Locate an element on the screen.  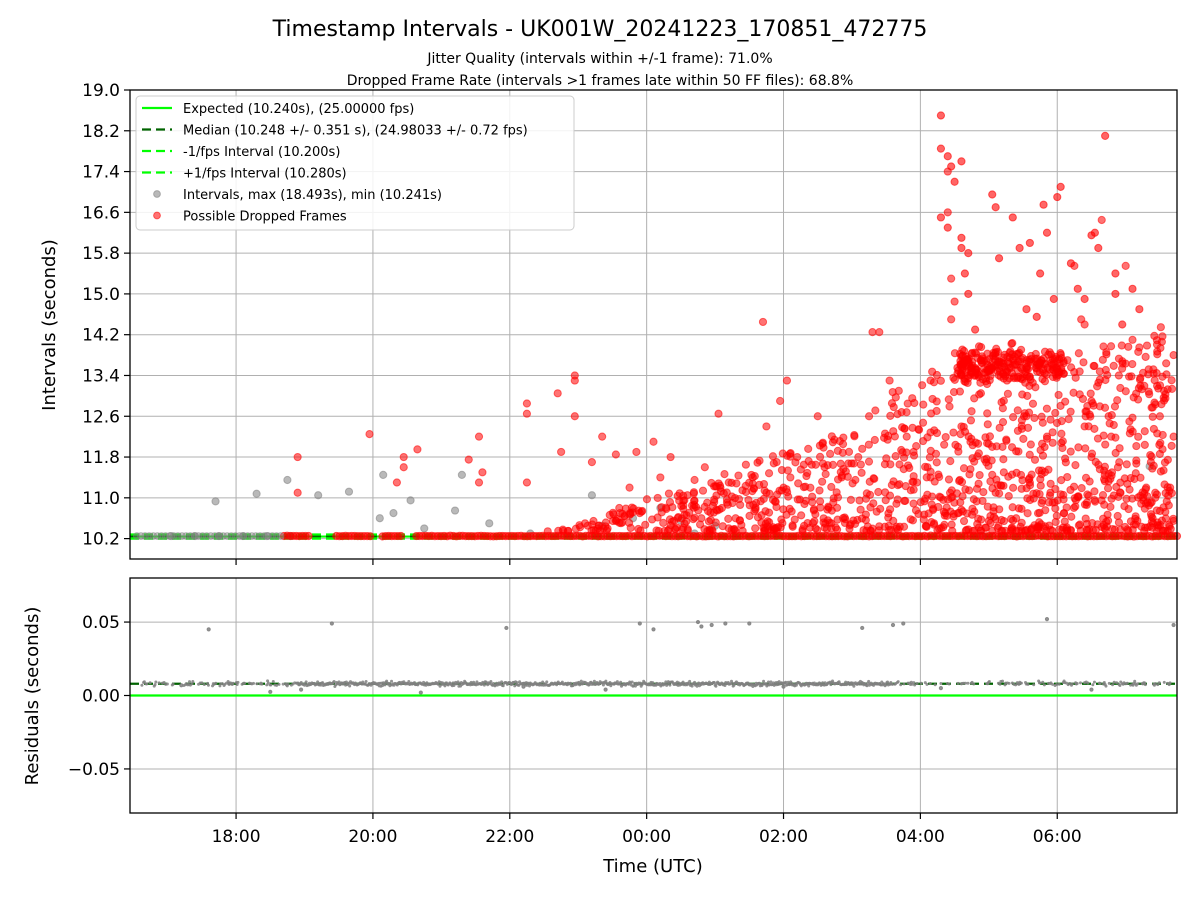
legend-marker-swatch is located at coordinates (157, 194).